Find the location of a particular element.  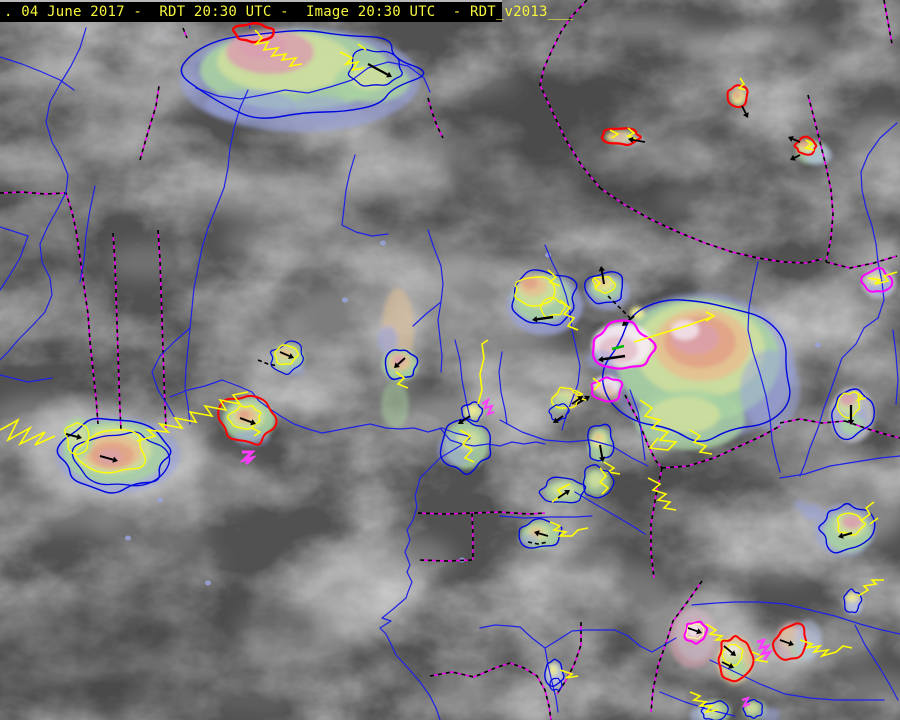

storm-cell-c4 is located at coordinates (562, 490).